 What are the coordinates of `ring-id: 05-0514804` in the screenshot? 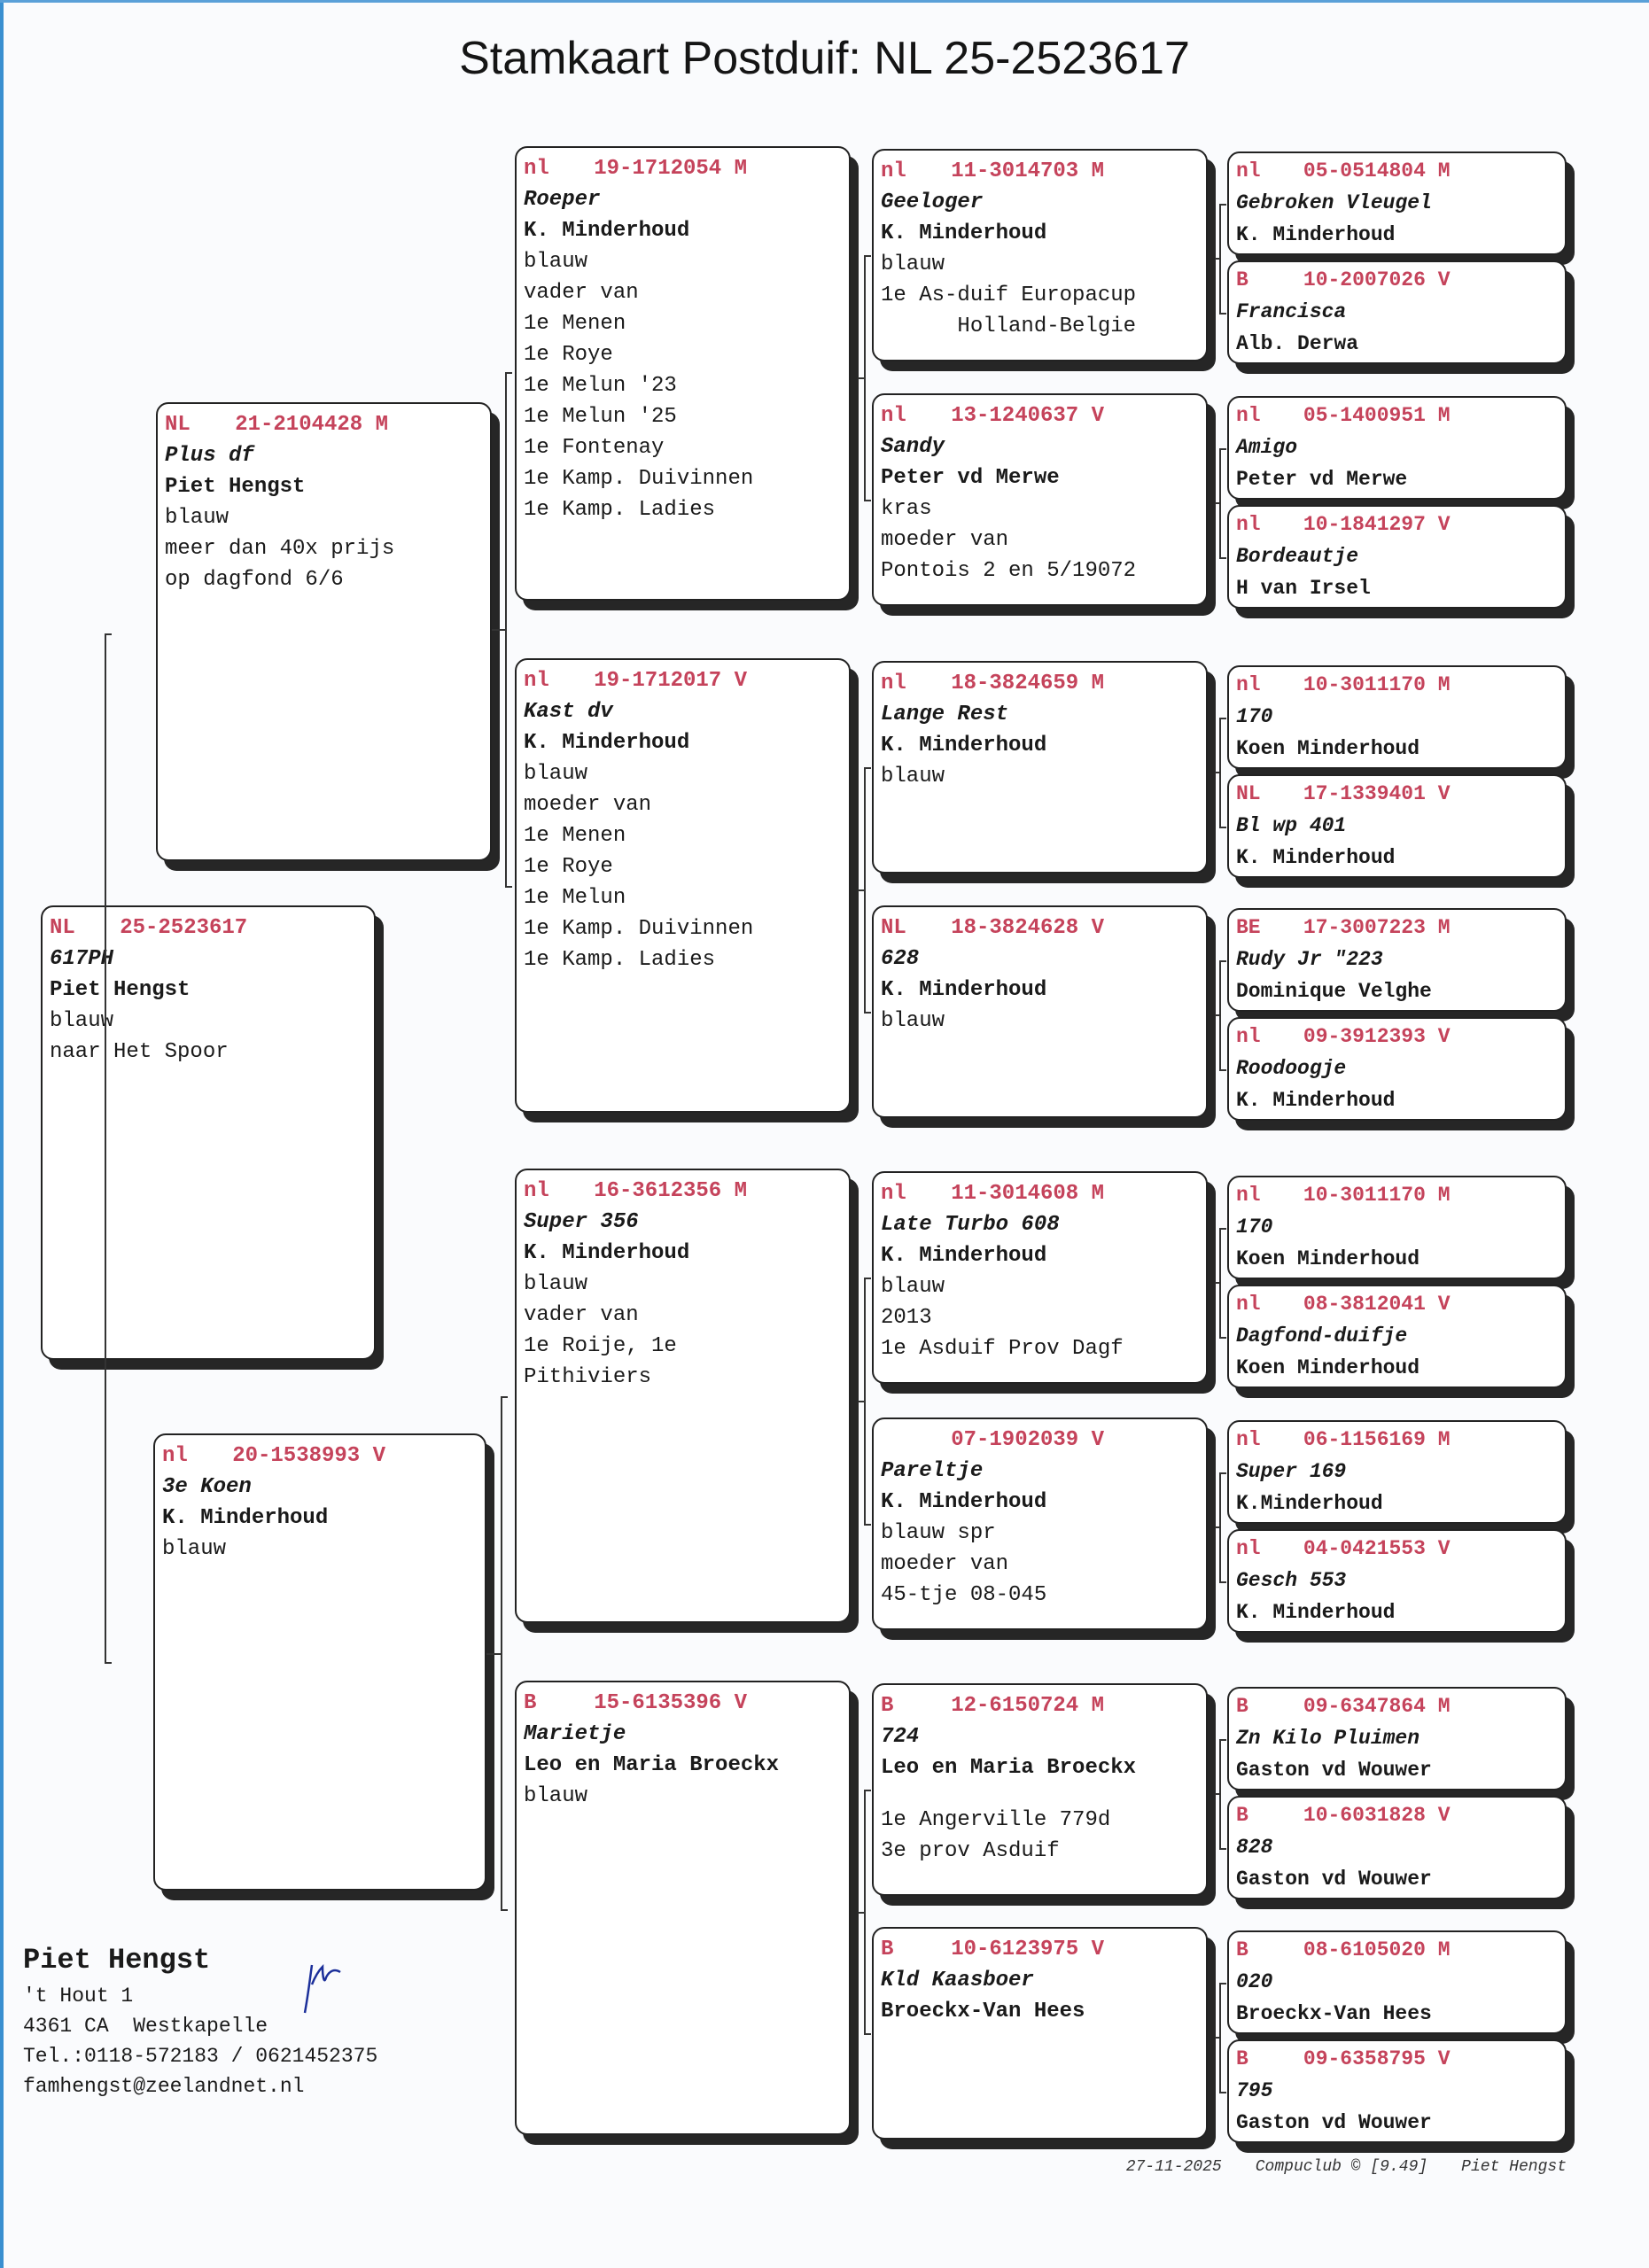 It's located at (1364, 171).